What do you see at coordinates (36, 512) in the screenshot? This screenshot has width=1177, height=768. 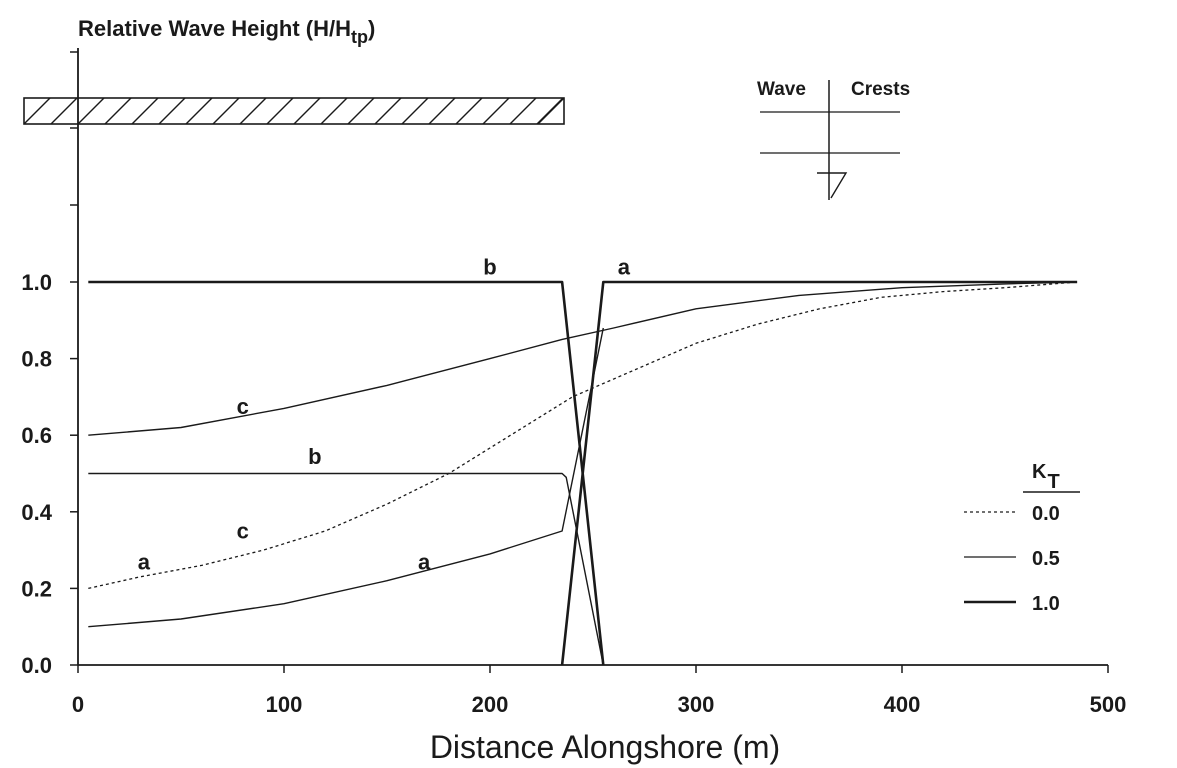 I see `y-tick-label: 0.4` at bounding box center [36, 512].